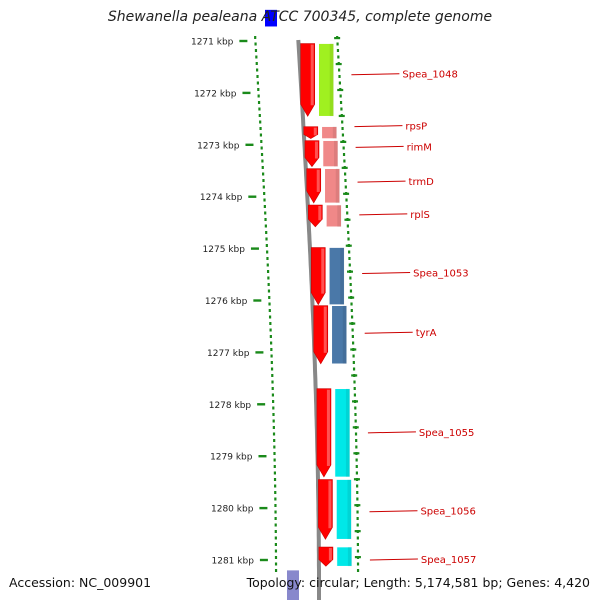 The height and width of the screenshot is (600, 600). I want to click on partial-feature, so click(271, 18).